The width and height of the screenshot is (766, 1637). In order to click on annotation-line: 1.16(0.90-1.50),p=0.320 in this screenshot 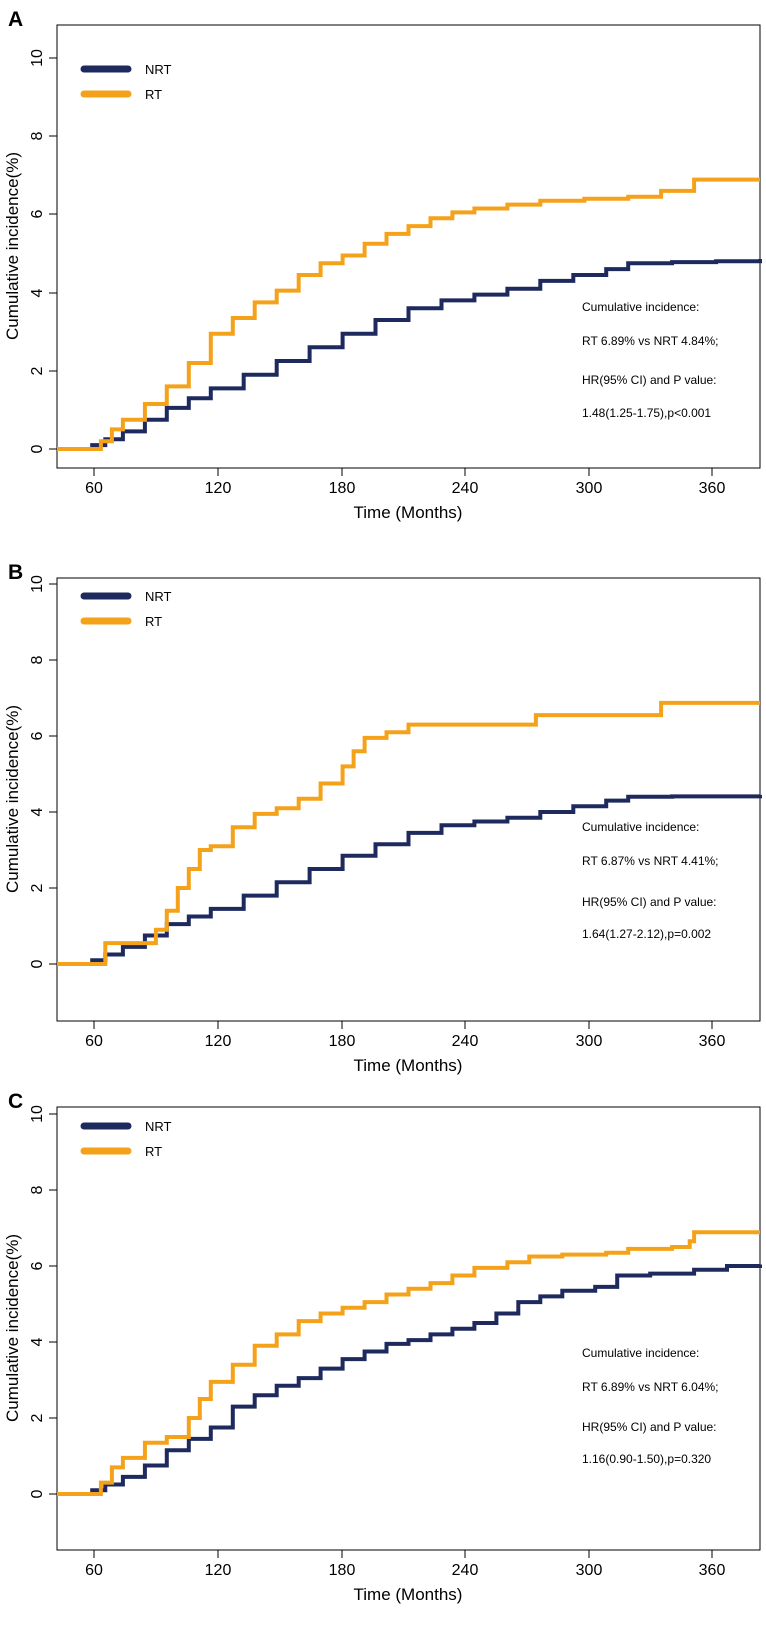, I will do `click(646, 1459)`.